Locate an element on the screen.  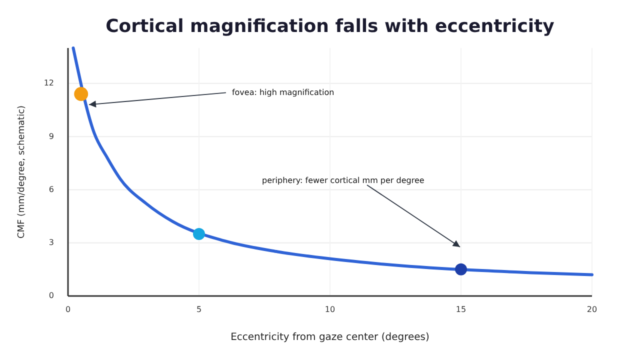
x-tick-label: 15 is located at coordinates (461, 309).